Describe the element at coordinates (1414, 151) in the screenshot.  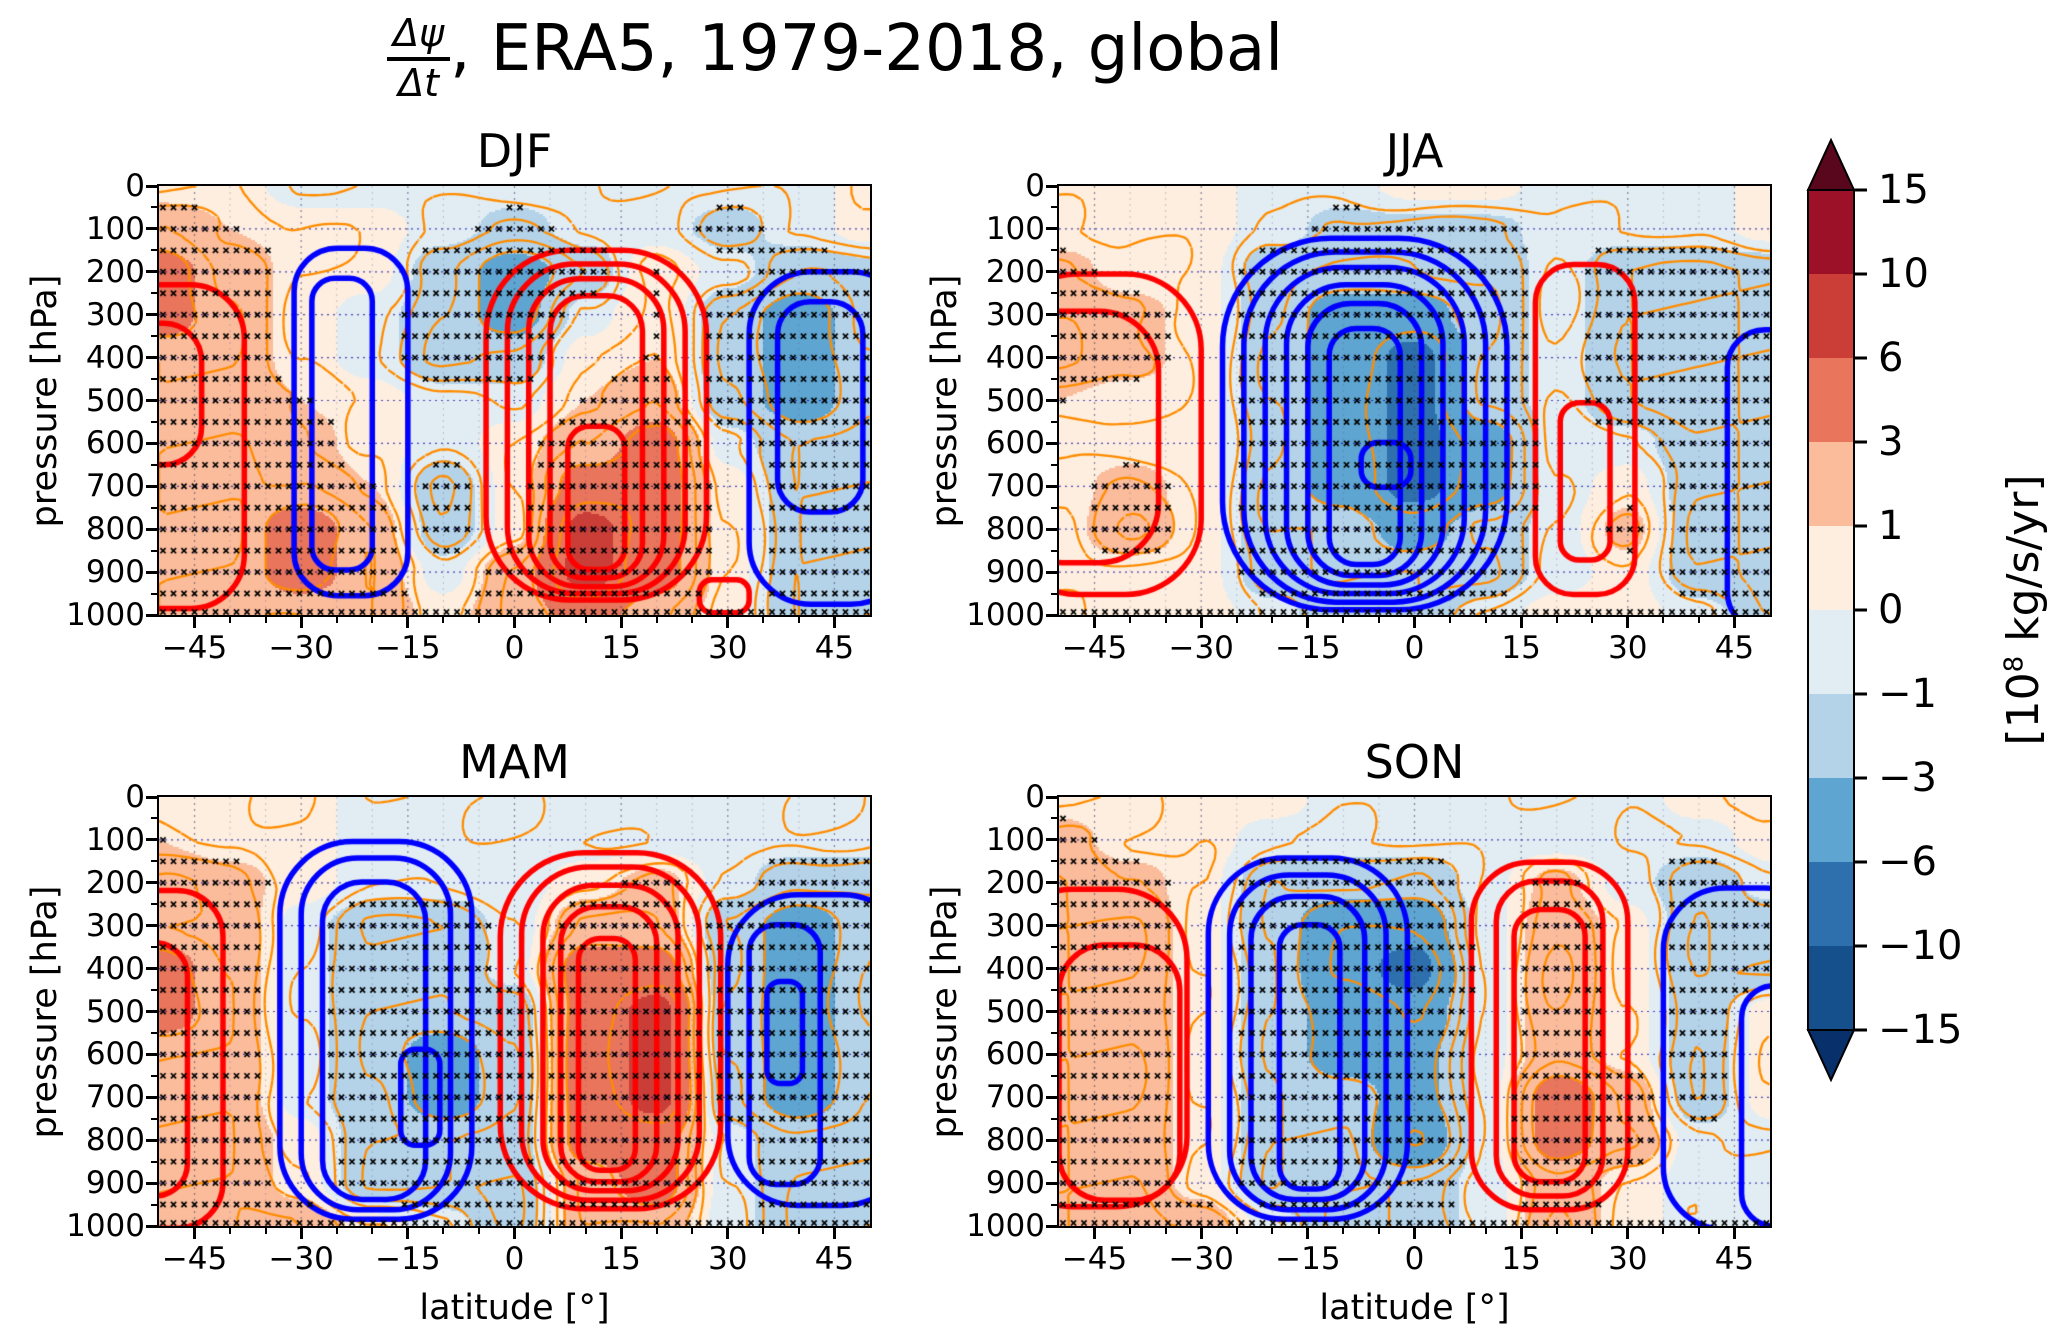
I see `panel-title-jja: JJA` at that location.